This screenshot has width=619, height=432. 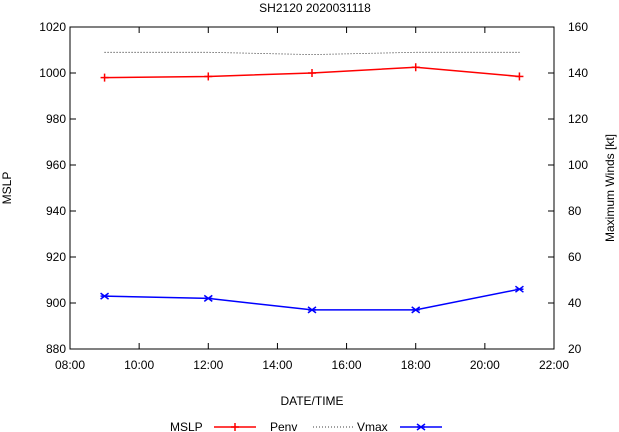 I want to click on series-penv-line, so click(x=312, y=53).